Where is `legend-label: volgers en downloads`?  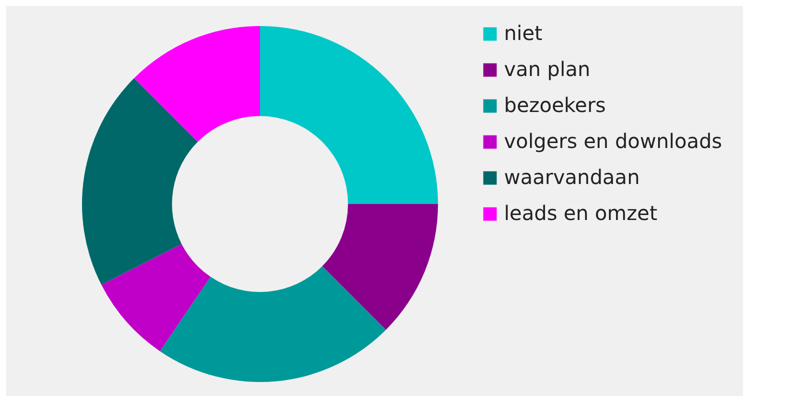 legend-label: volgers en downloads is located at coordinates (613, 141).